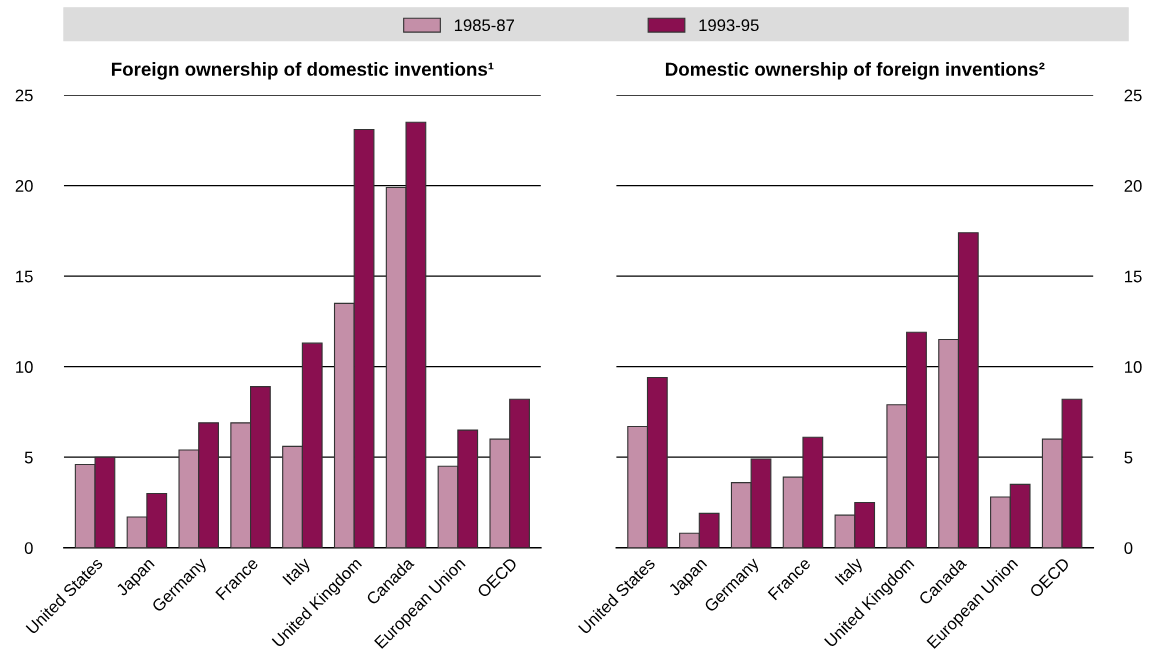  Describe the element at coordinates (729, 25) in the screenshot. I see `legend-label: 1993-95` at that location.